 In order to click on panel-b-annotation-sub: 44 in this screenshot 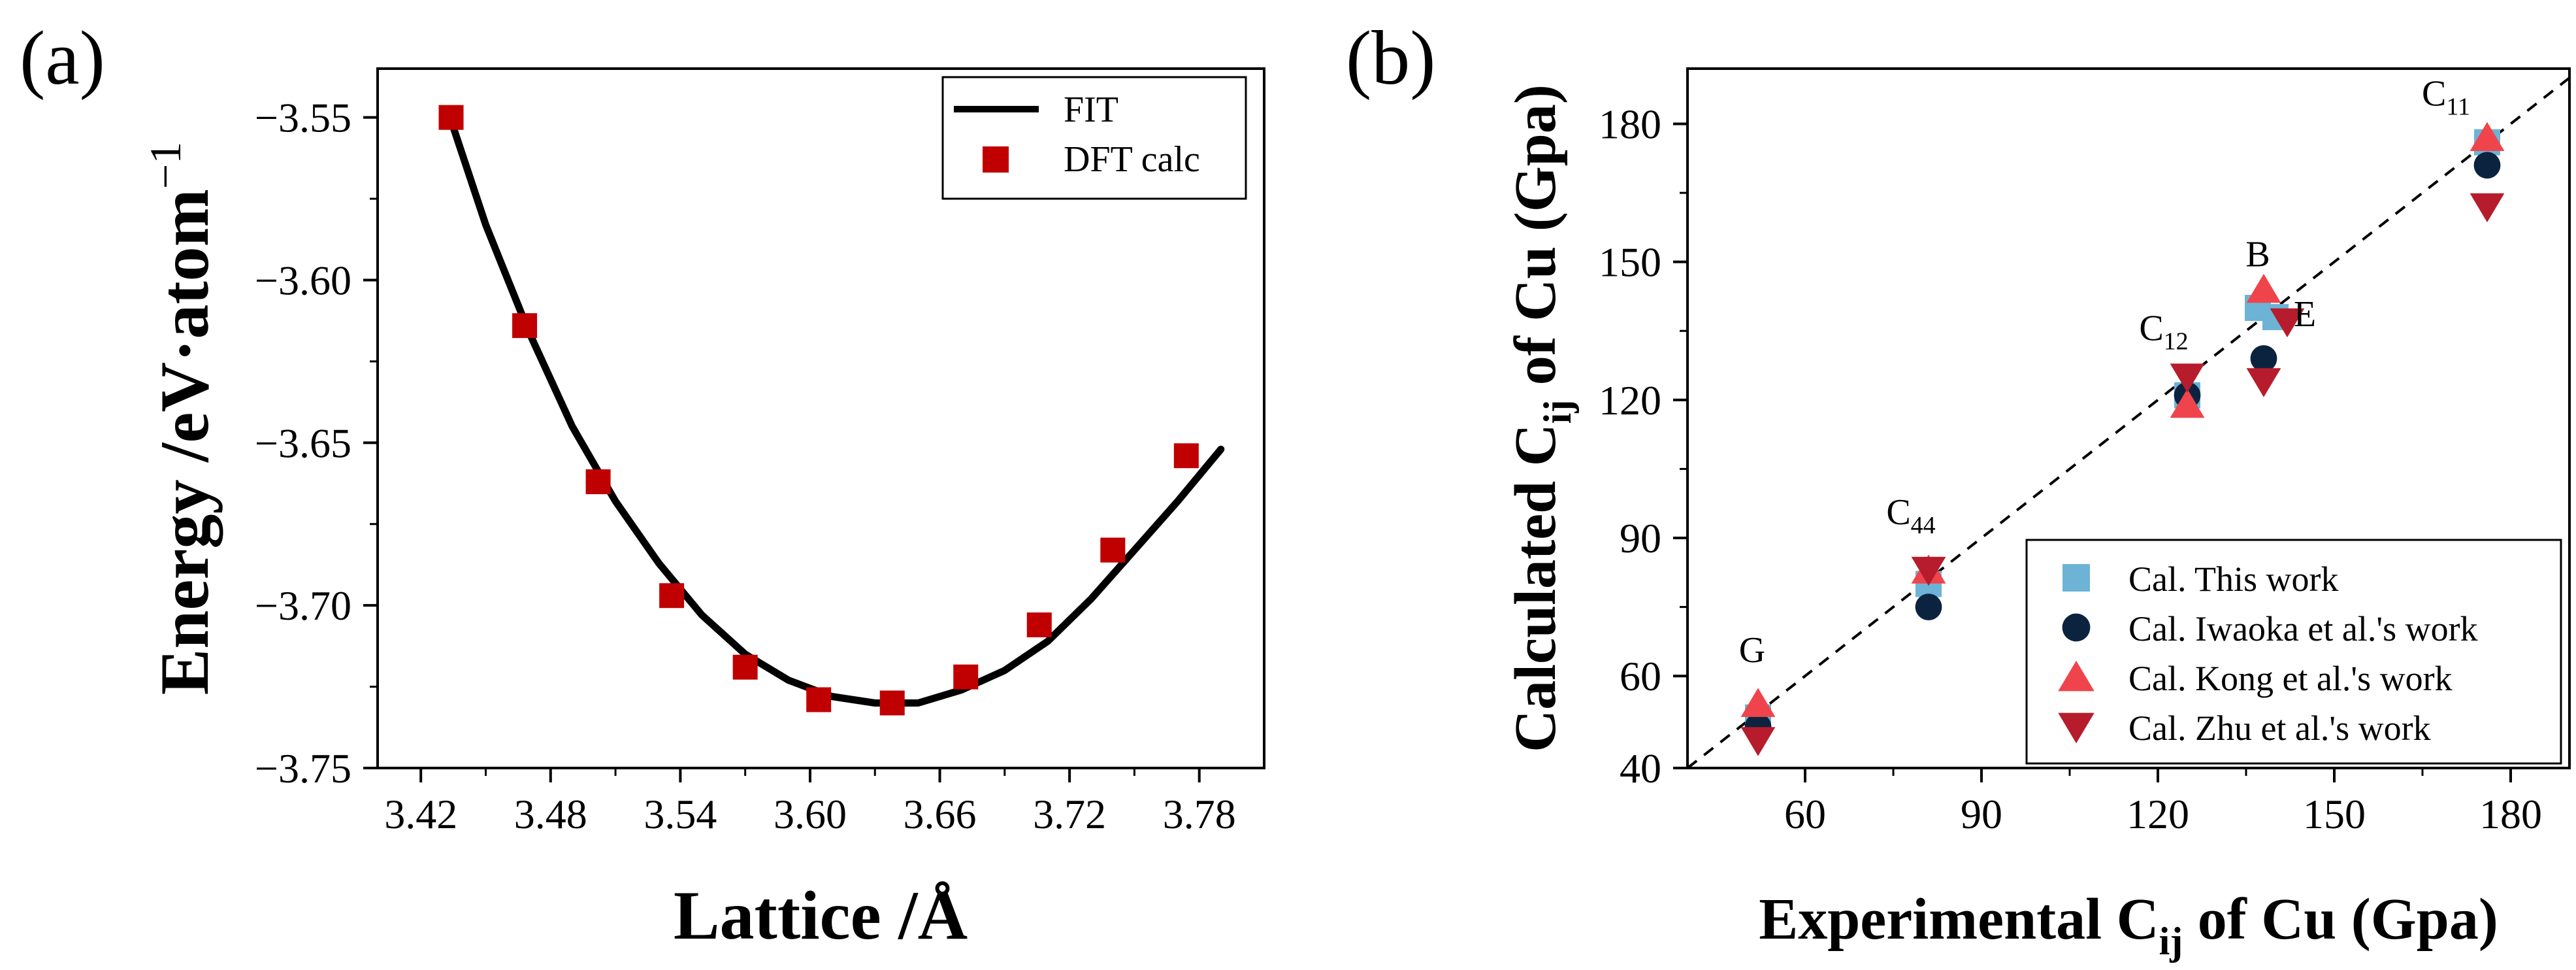, I will do `click(1924, 525)`.